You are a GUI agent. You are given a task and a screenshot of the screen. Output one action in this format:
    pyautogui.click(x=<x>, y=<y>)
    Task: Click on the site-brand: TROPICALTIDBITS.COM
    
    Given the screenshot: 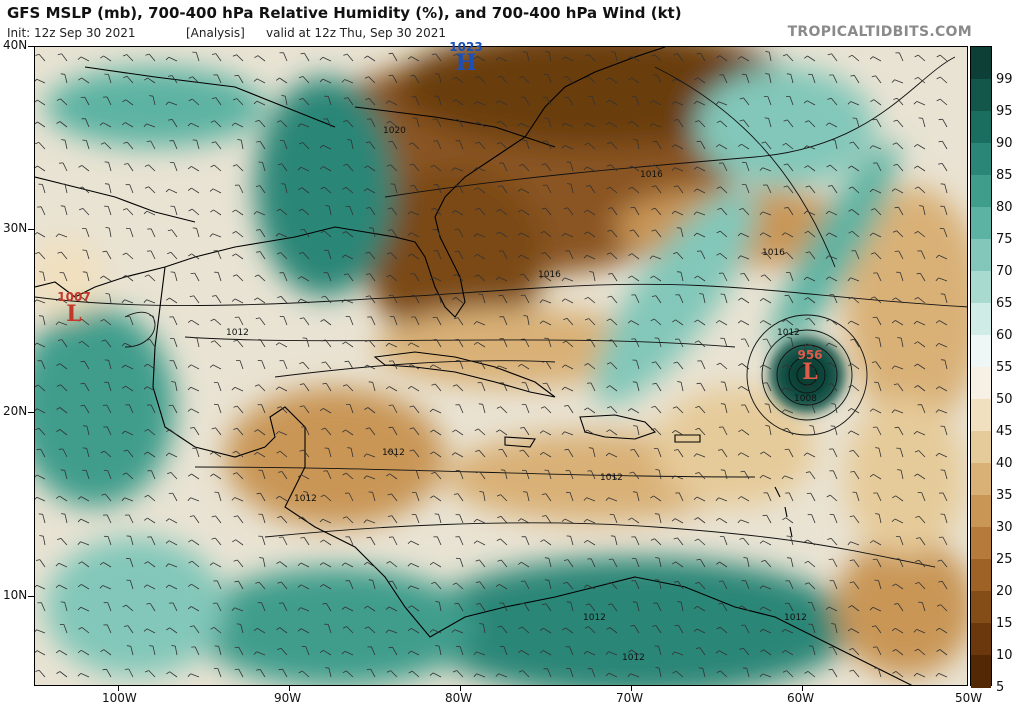 What is the action you would take?
    pyautogui.click(x=879, y=32)
    